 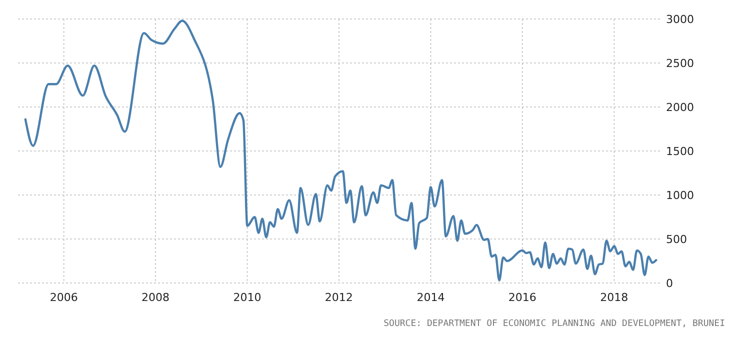 What do you see at coordinates (669, 283) in the screenshot?
I see `y-tick-label: 0` at bounding box center [669, 283].